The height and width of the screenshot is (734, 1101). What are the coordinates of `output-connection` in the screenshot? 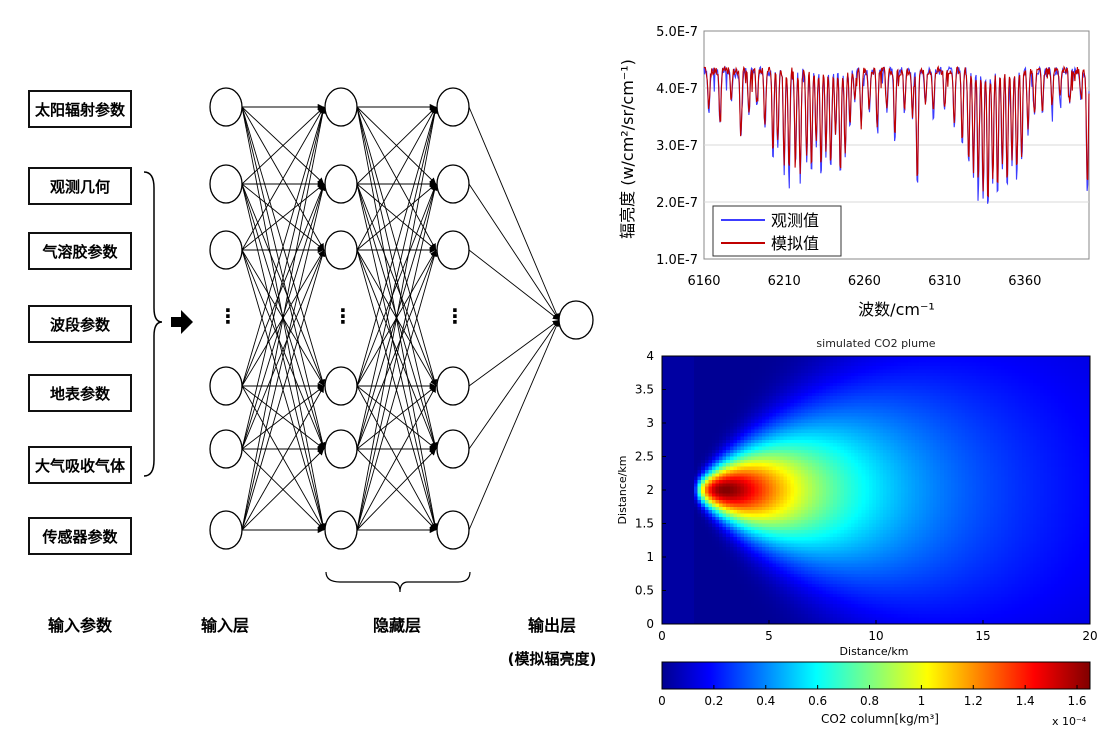 It's located at (514, 285).